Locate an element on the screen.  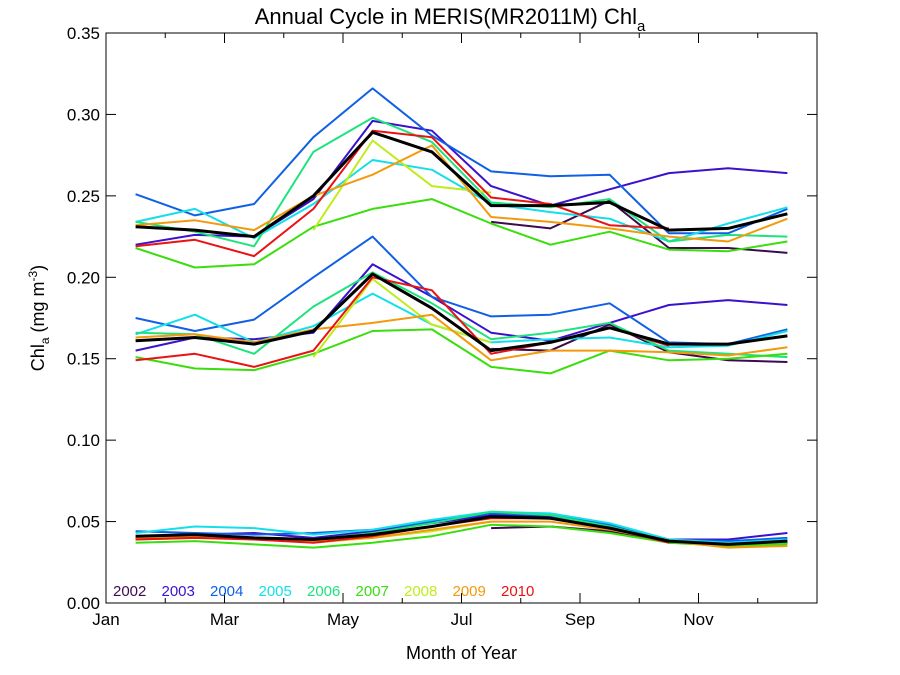
series-line-2002-middle is located at coordinates (639, 343).